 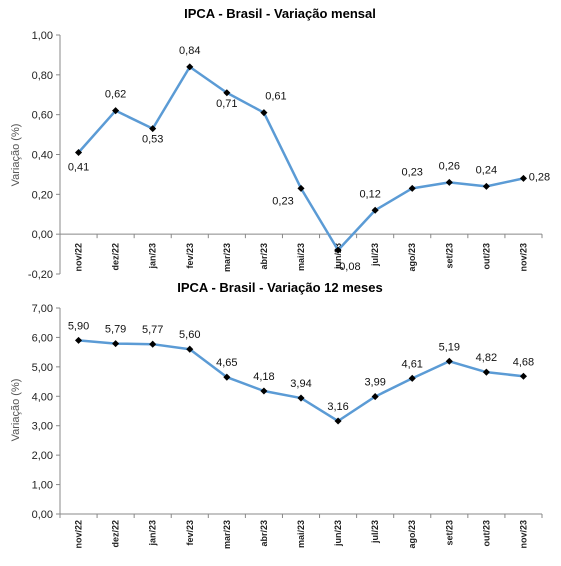 I want to click on data-label: 5,77, so click(x=152, y=330).